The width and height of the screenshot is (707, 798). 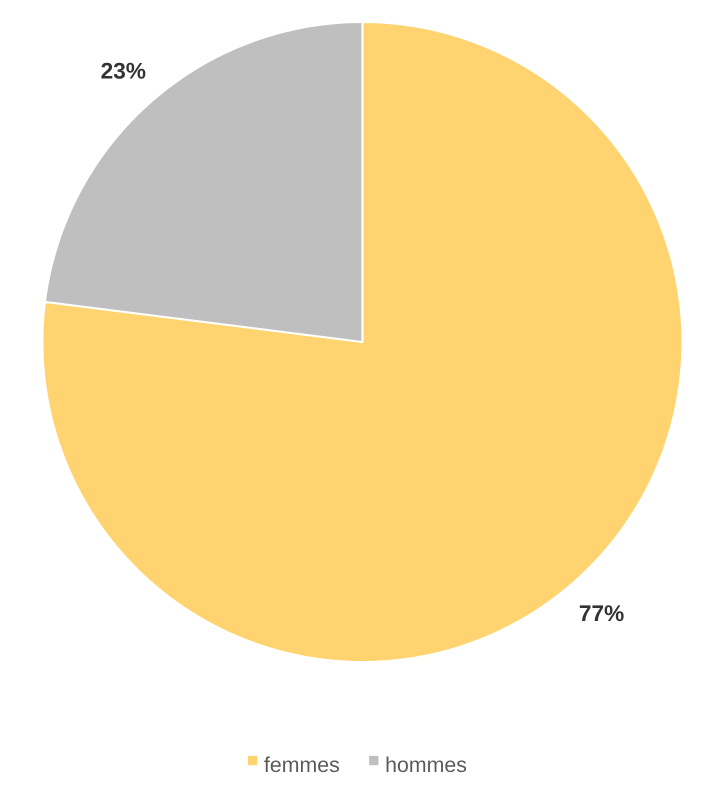 What do you see at coordinates (123, 70) in the screenshot?
I see `data-label: 23%` at bounding box center [123, 70].